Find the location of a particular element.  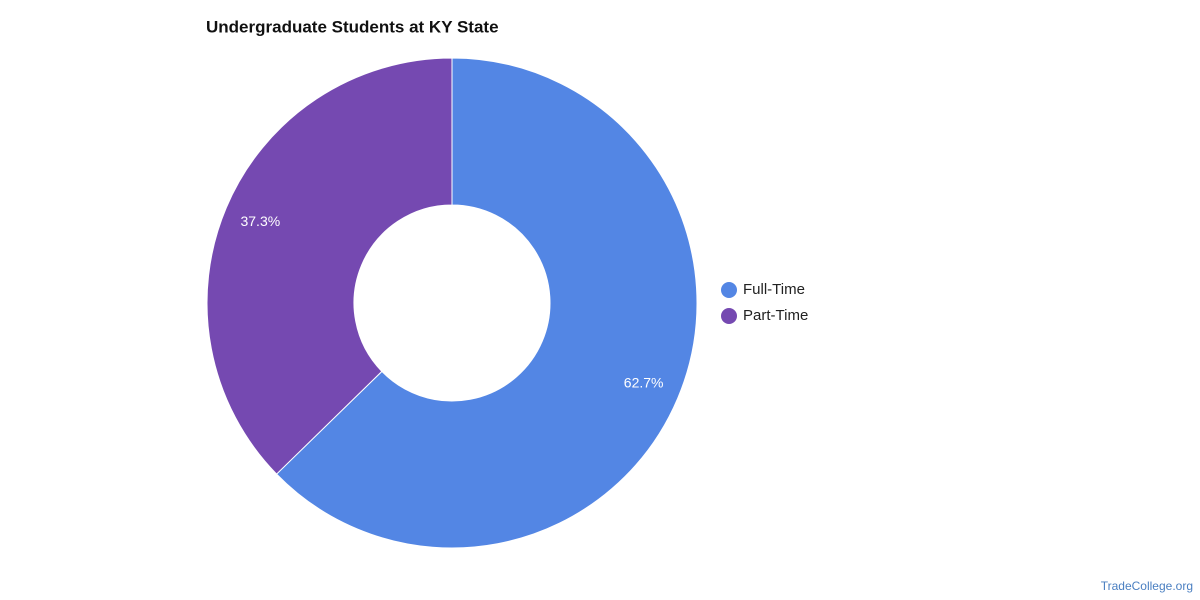

source: TradeCollege.org is located at coordinates (1147, 586).